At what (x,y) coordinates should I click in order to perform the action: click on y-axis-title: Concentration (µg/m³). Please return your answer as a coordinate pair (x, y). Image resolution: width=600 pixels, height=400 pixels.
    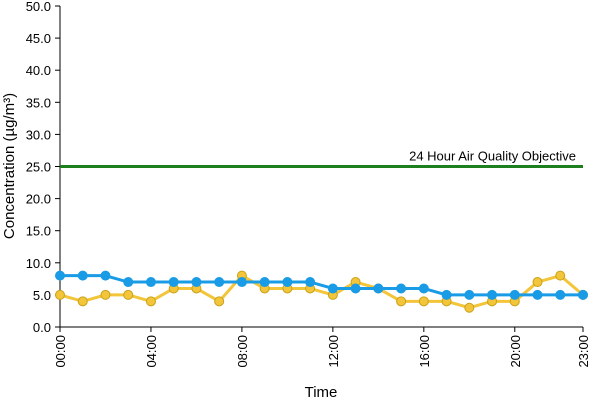
    Looking at the image, I should click on (9, 166).